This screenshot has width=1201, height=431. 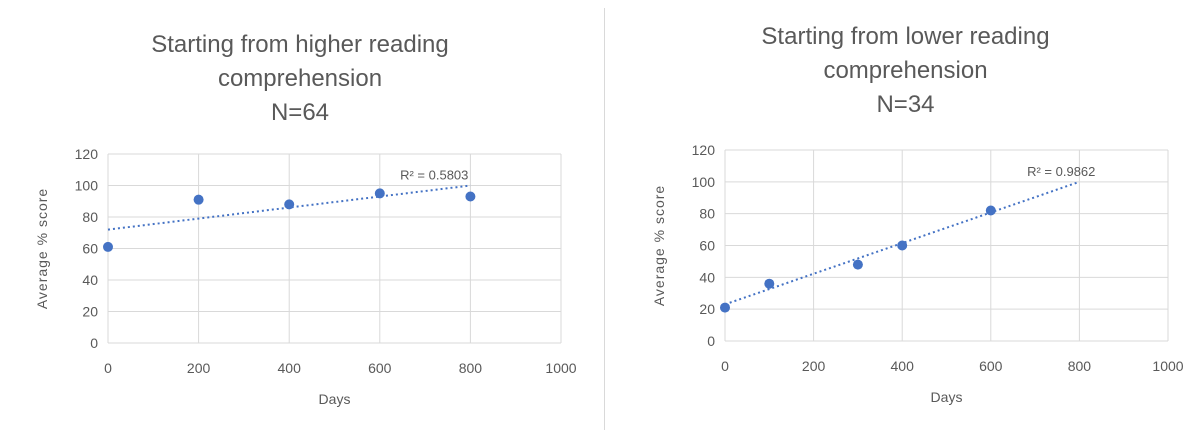 I want to click on chart-divider, so click(x=604, y=219).